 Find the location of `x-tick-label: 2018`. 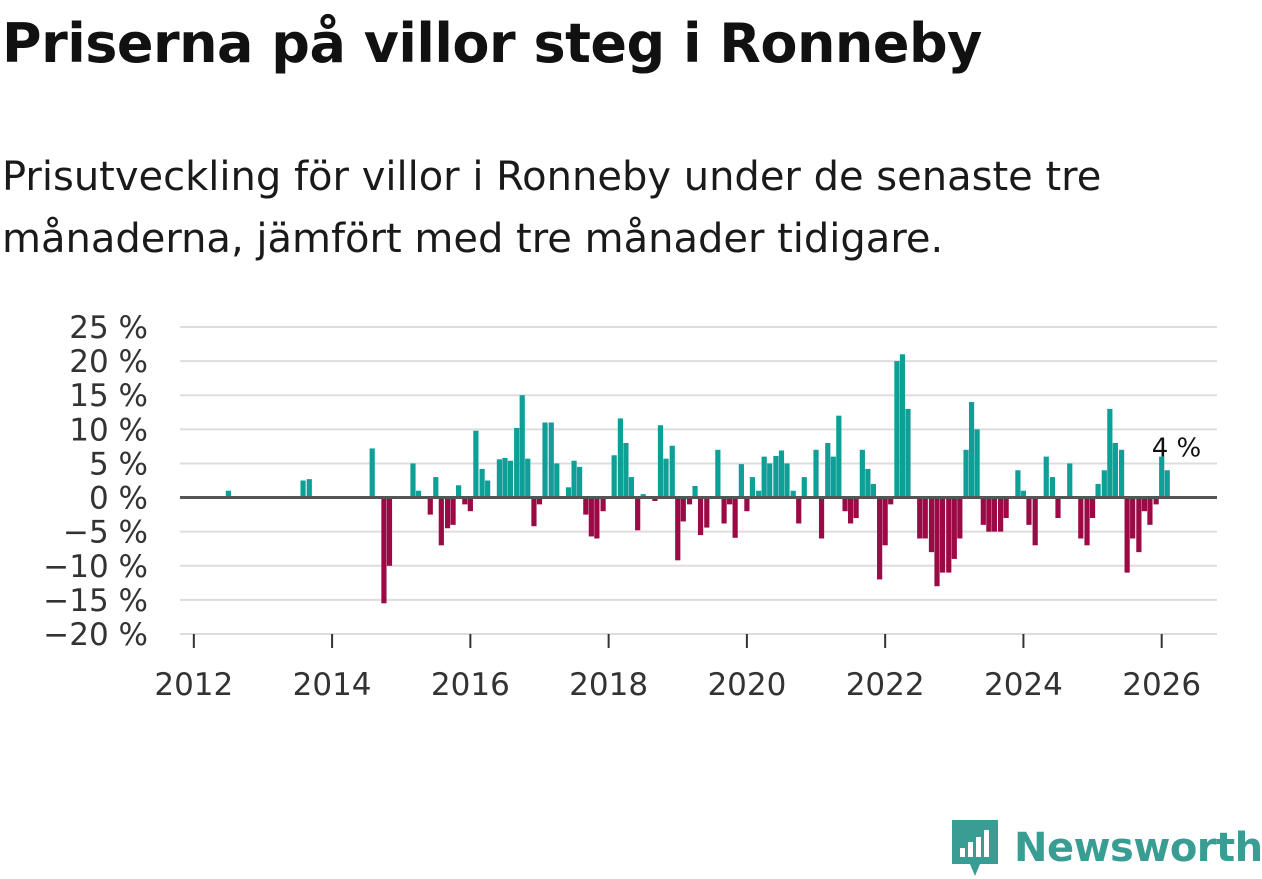

x-tick-label: 2018 is located at coordinates (608, 685).